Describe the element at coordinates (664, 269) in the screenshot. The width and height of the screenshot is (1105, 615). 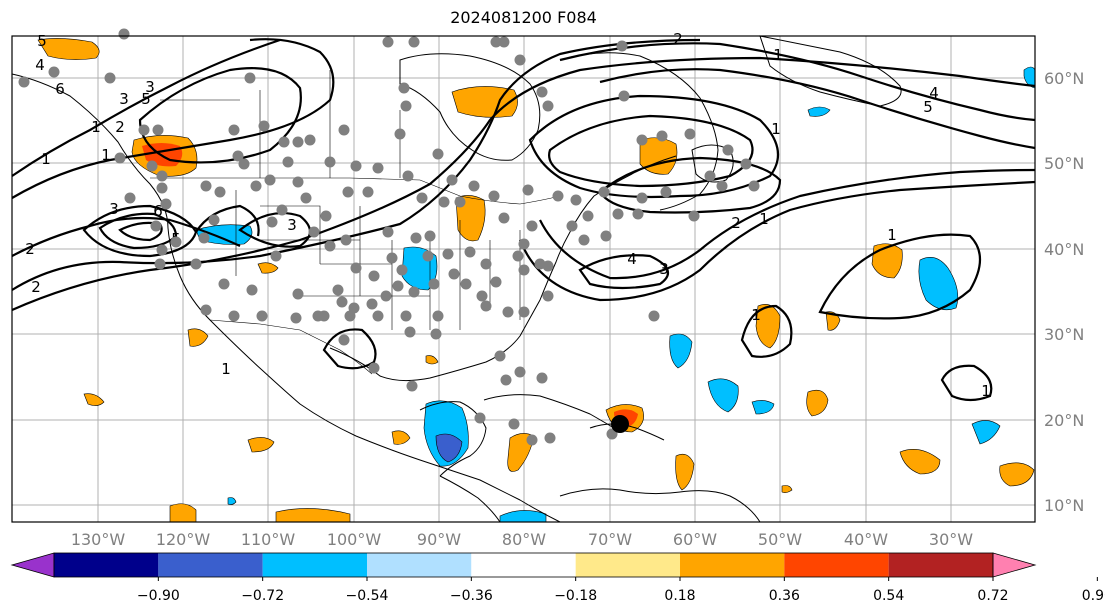
I see `contour-label: 3` at that location.